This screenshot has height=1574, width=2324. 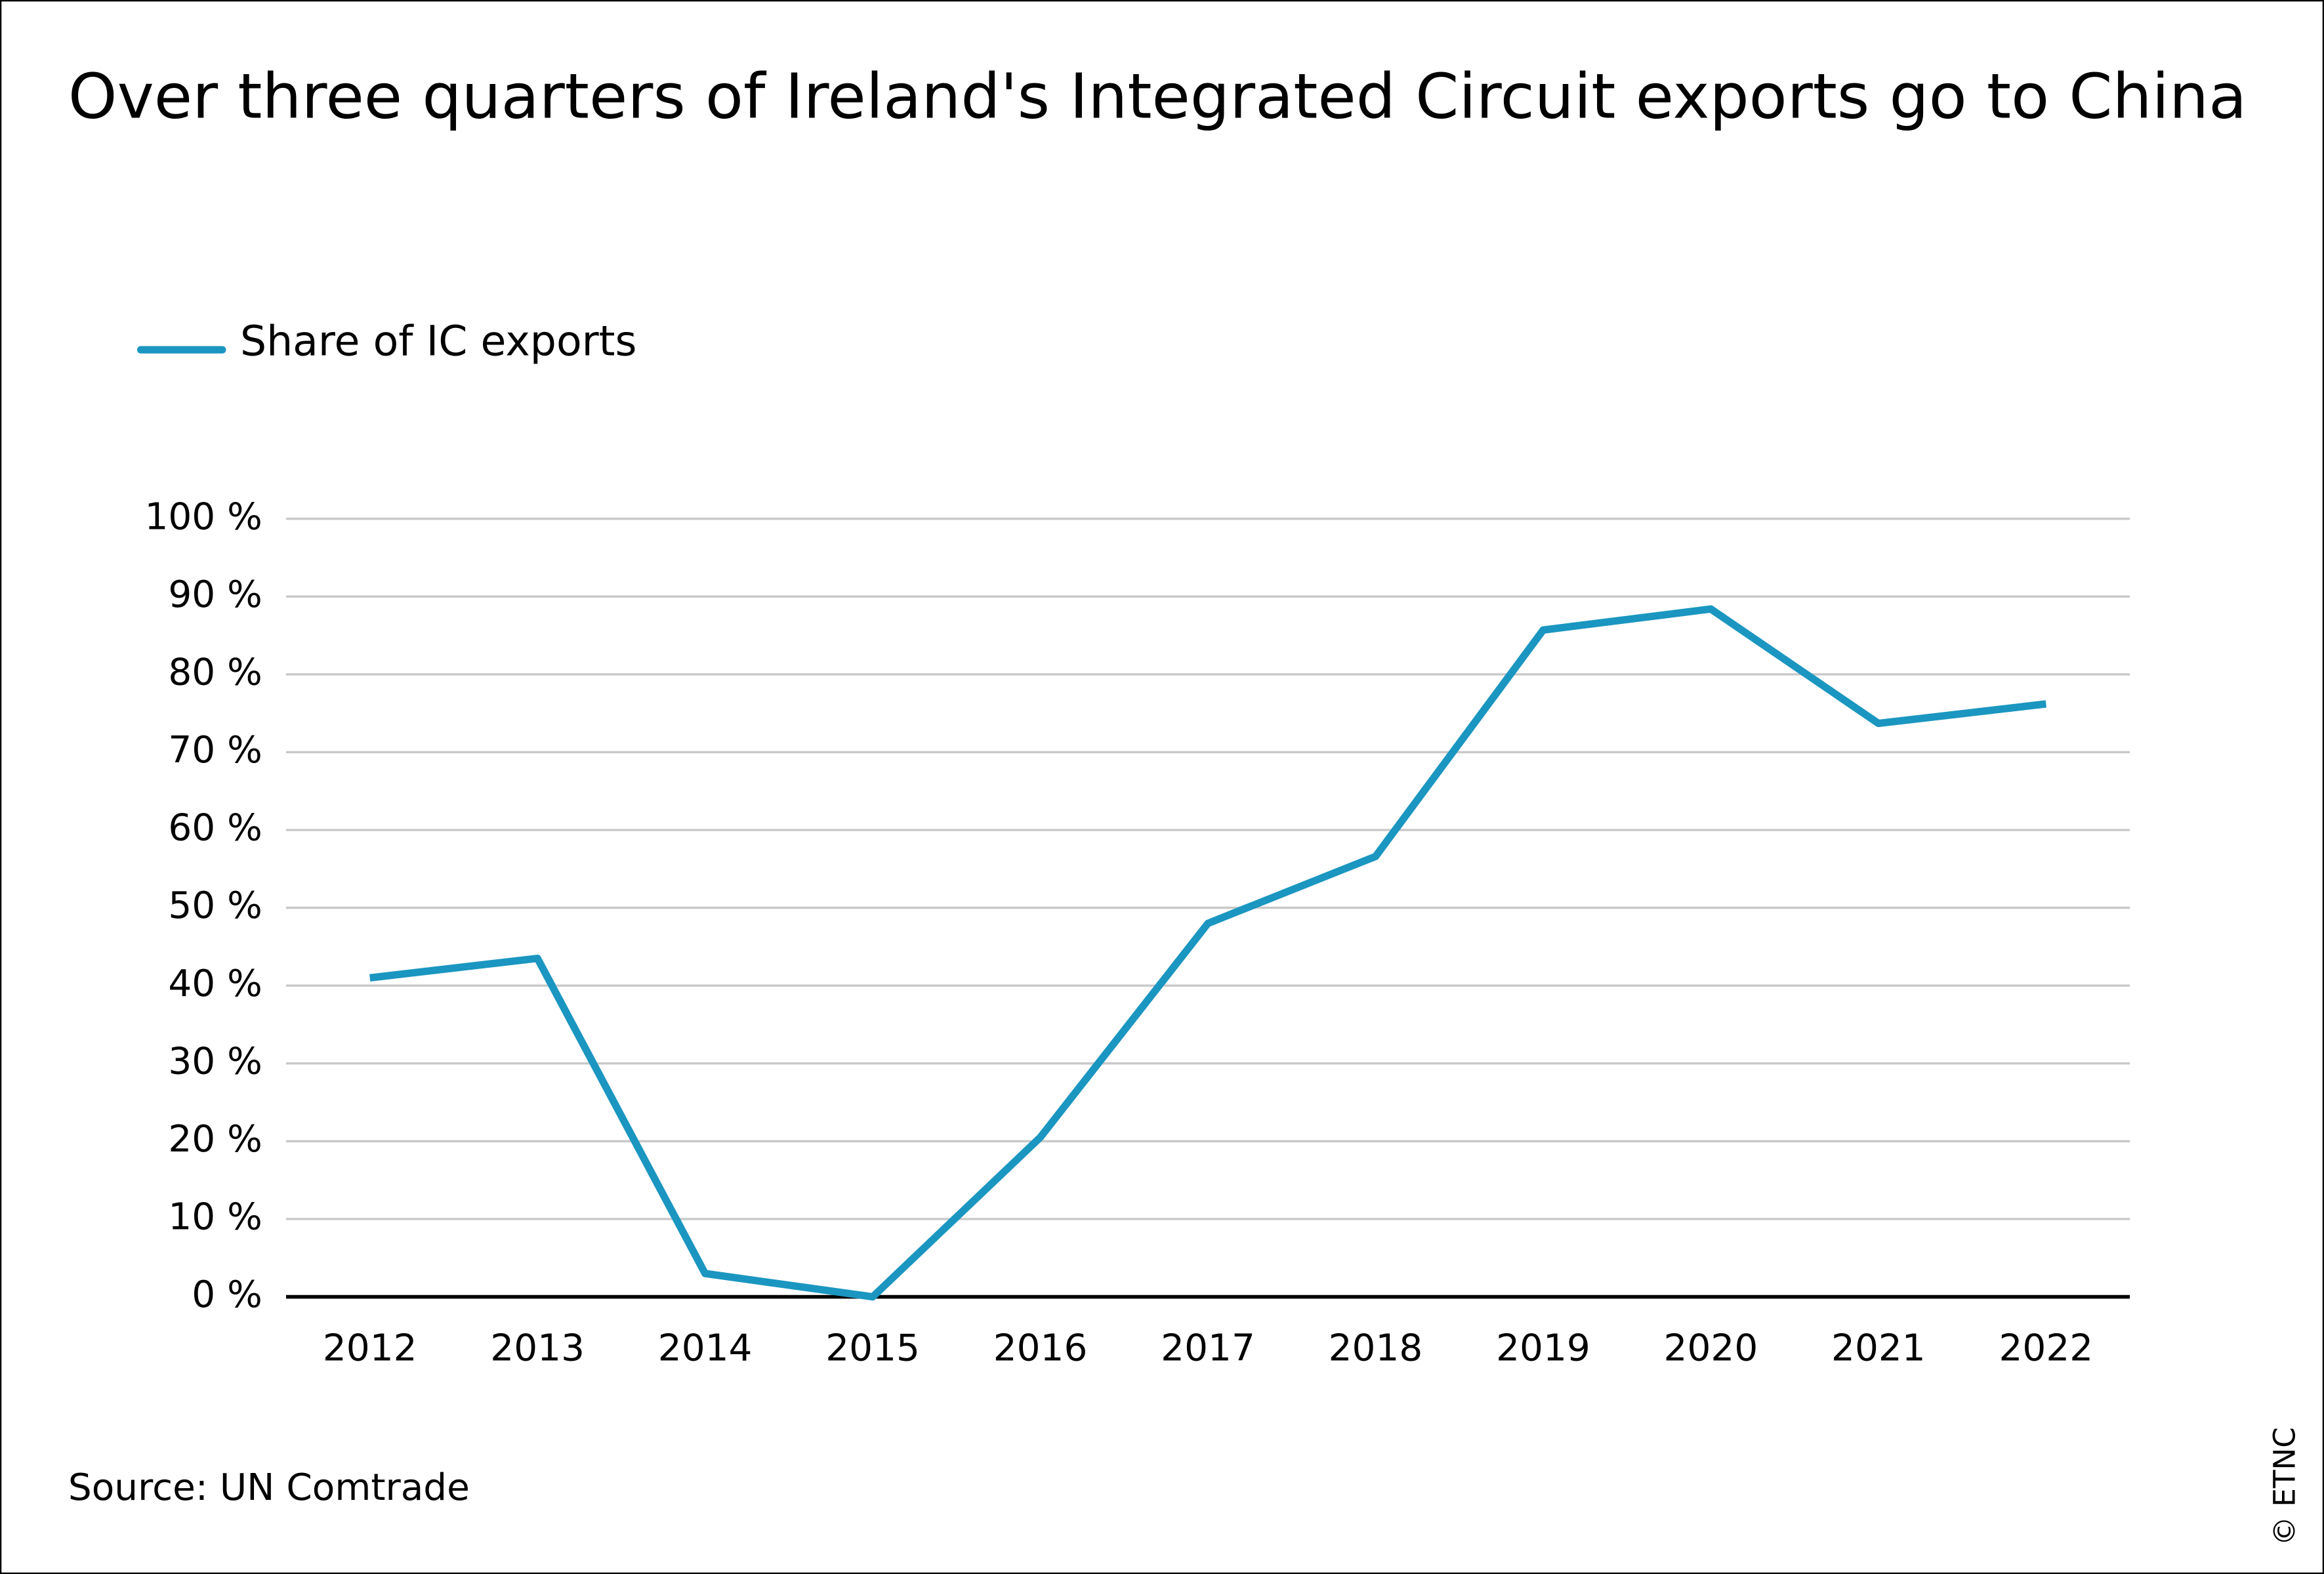 I want to click on x-tick-label: 2015, so click(x=872, y=1348).